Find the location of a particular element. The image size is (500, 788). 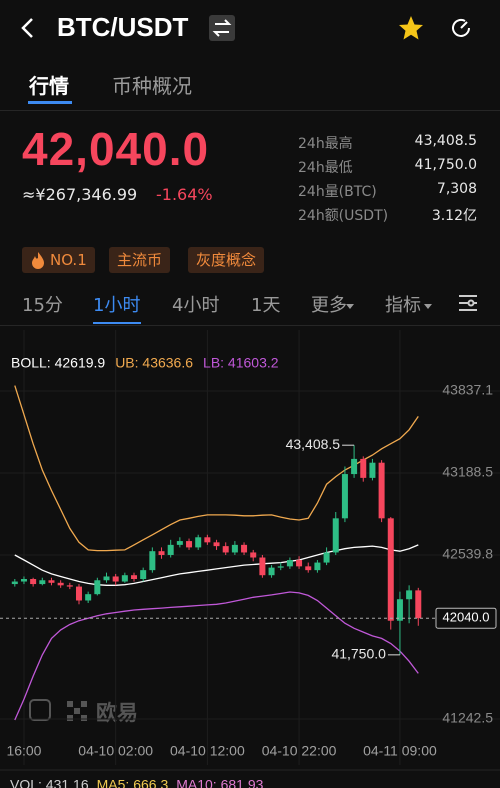

price-change: -1.64% is located at coordinates (184, 194).